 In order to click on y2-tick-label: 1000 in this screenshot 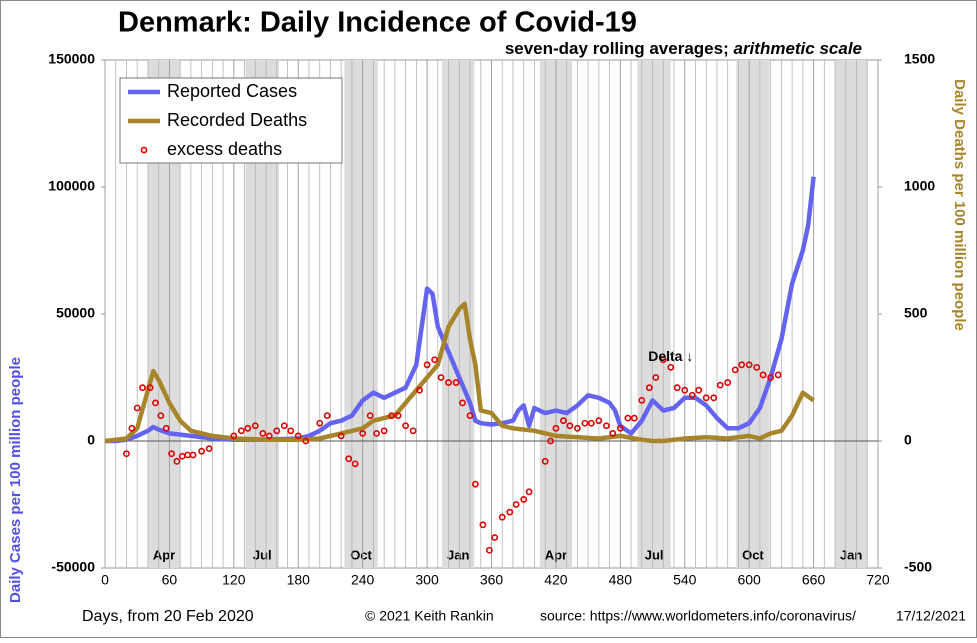, I will do `click(919, 186)`.